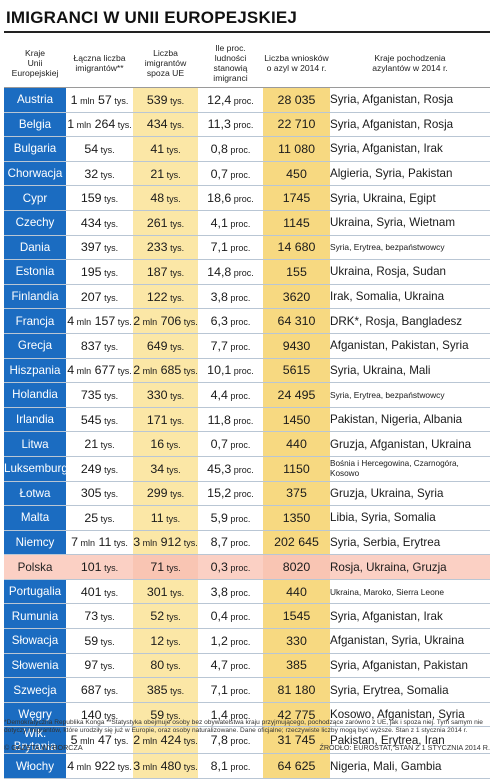  Describe the element at coordinates (230, 223) in the screenshot. I see `immigrant-share-cell: 4,1 proc.` at that location.